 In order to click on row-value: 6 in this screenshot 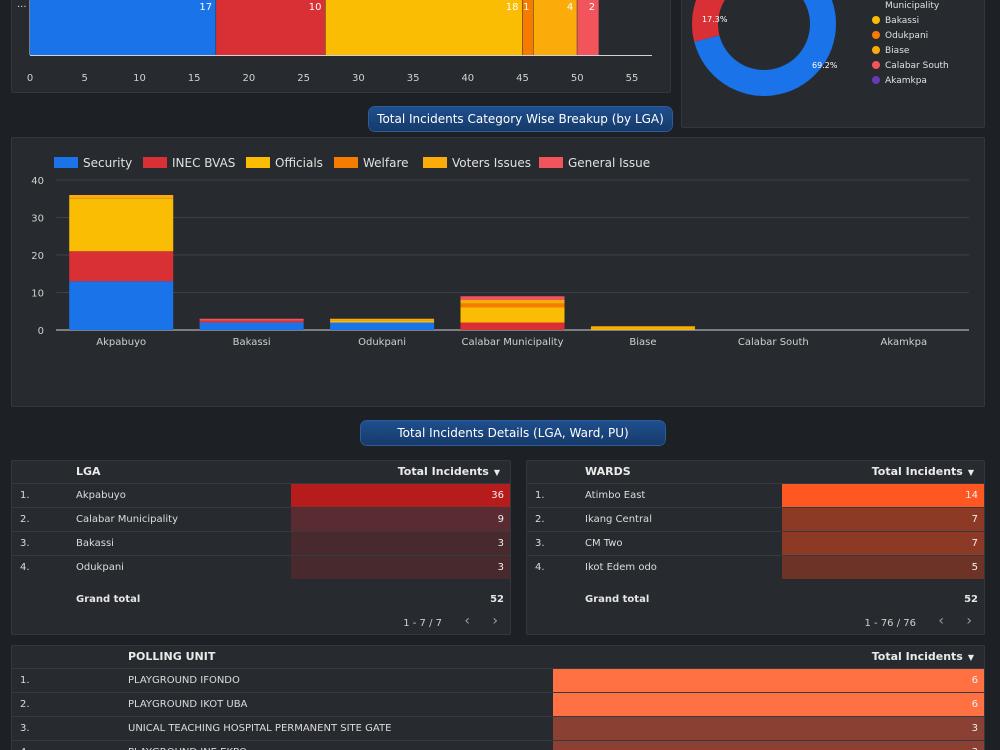, I will do `click(974, 704)`.